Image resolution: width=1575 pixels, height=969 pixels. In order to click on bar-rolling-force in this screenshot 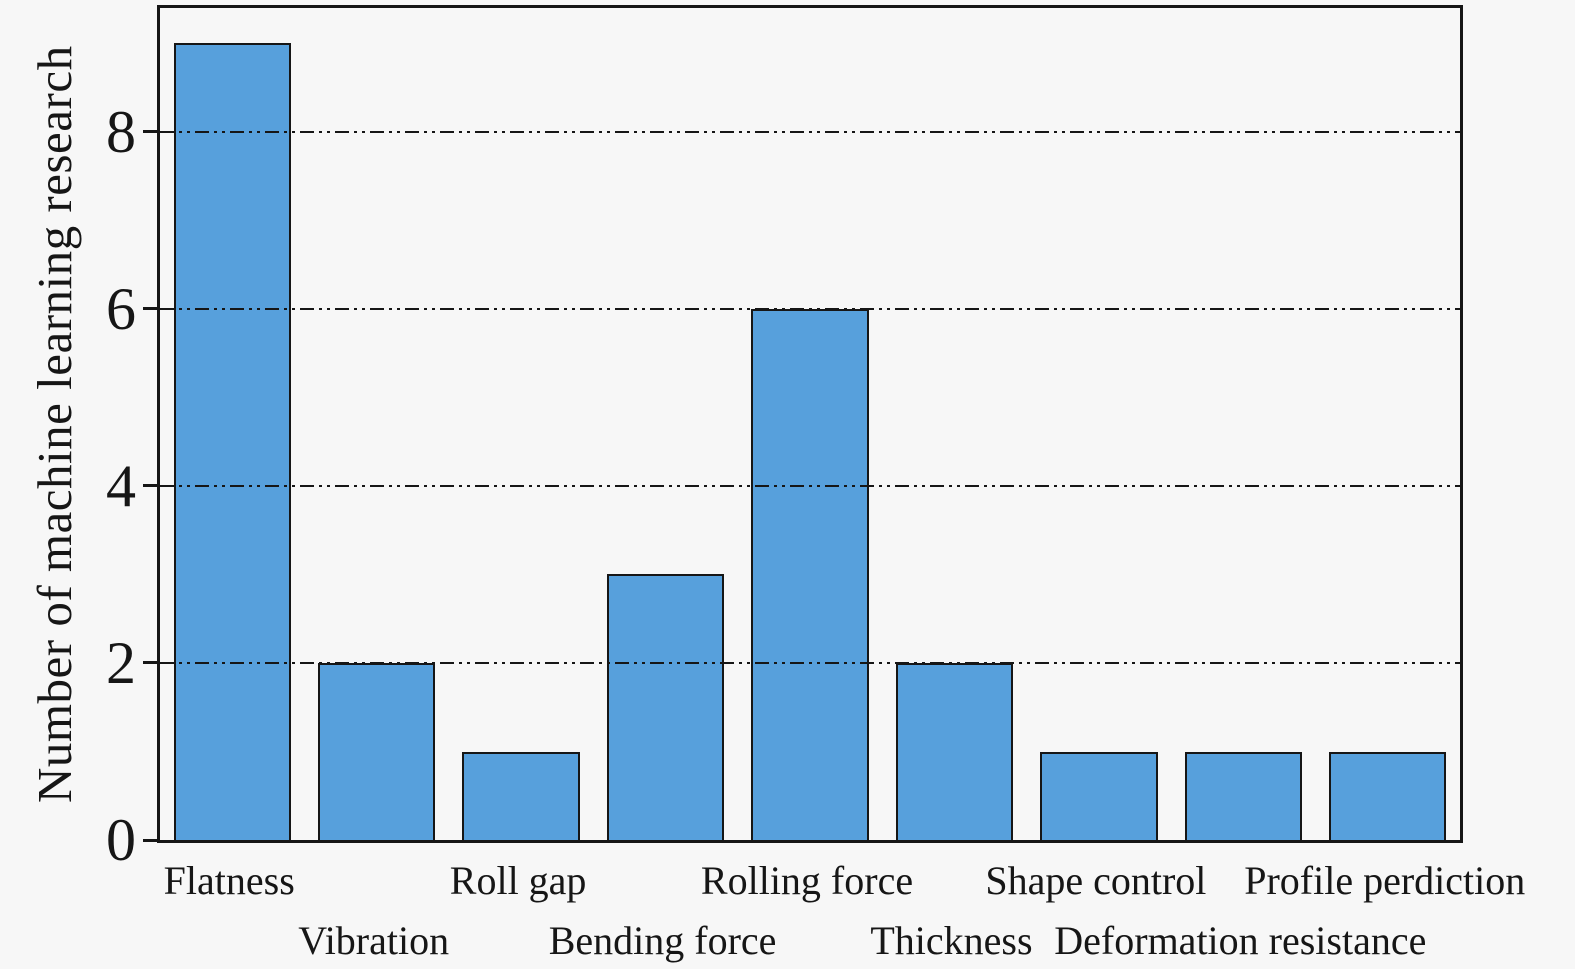, I will do `click(810, 574)`.